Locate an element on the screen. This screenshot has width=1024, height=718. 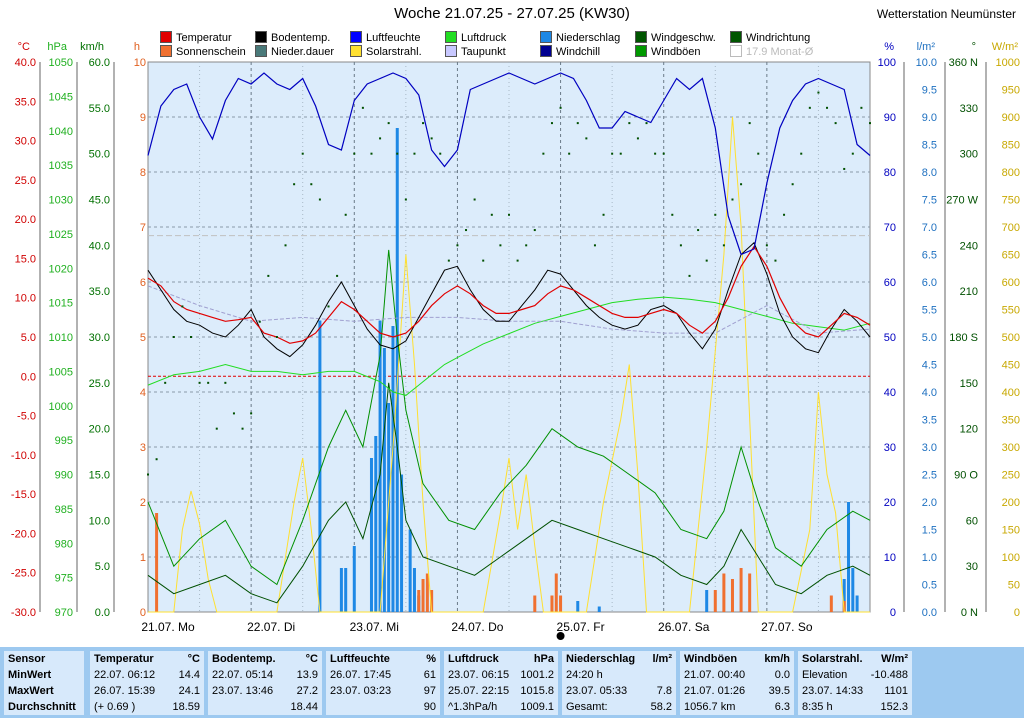
legend-label: Temperatur is located at coordinates (204, 38).